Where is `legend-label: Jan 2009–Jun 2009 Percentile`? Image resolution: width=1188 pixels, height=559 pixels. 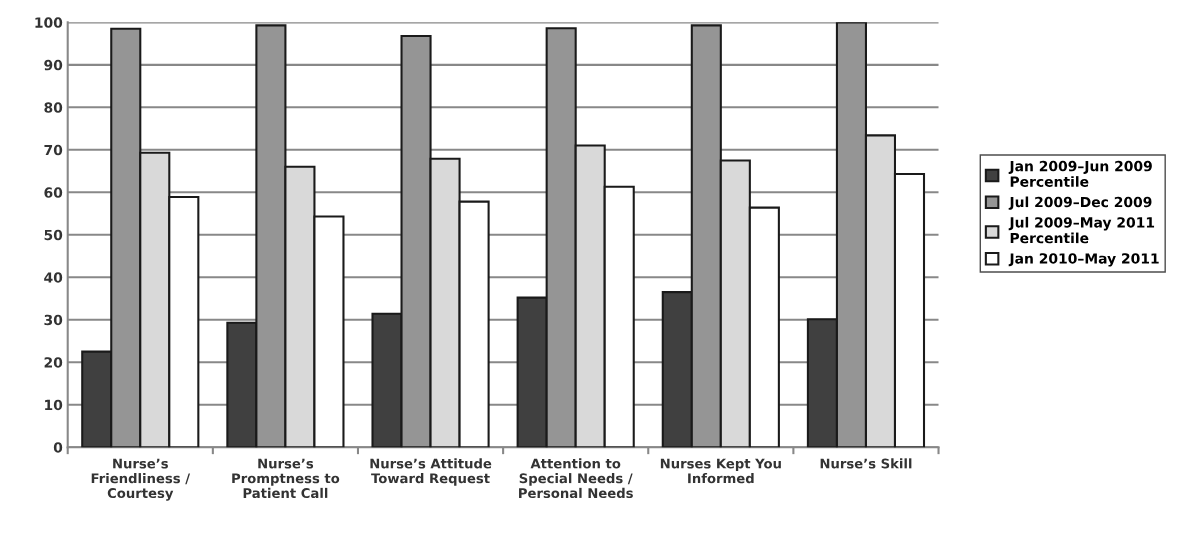 legend-label: Jan 2009–Jun 2009 Percentile is located at coordinates (1080, 173).